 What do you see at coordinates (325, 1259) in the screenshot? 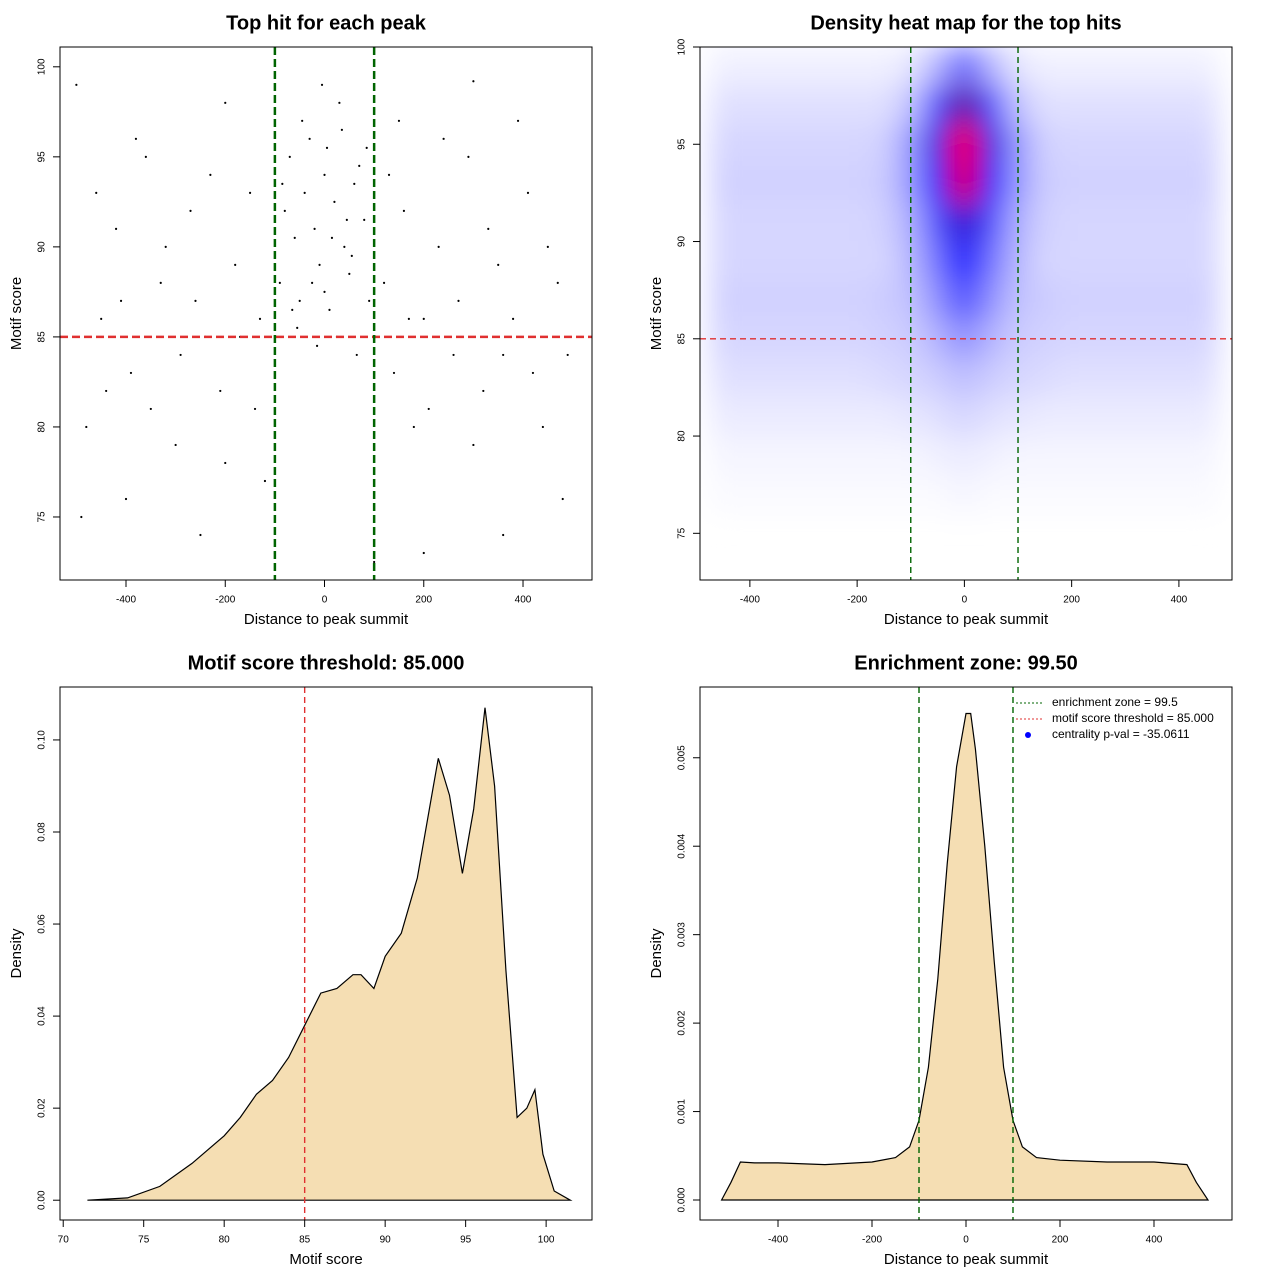
I see `x-axis-label: Motif score` at bounding box center [325, 1259].